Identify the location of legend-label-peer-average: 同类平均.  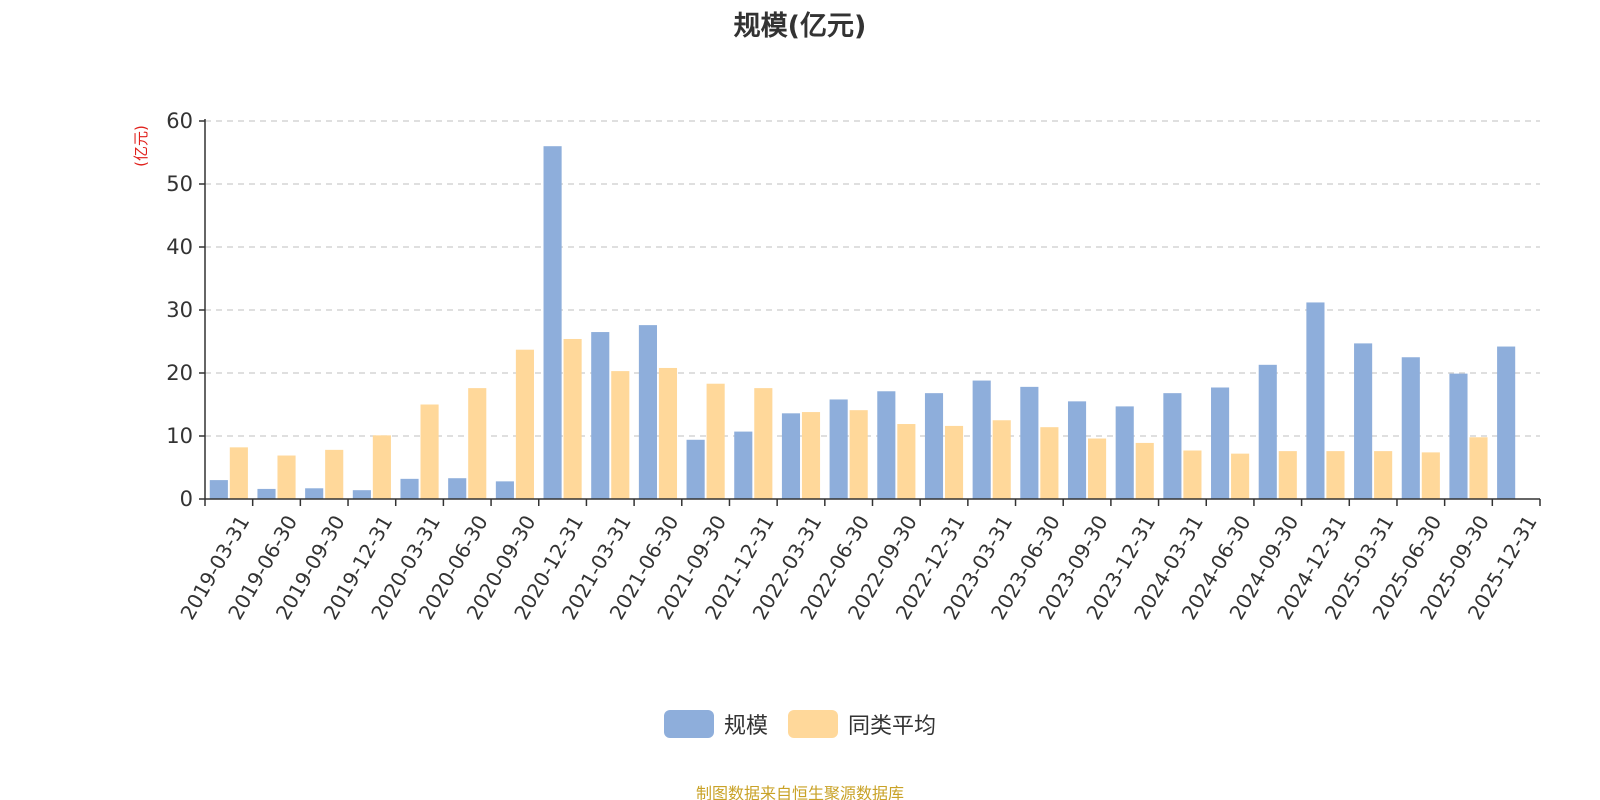
(892, 726).